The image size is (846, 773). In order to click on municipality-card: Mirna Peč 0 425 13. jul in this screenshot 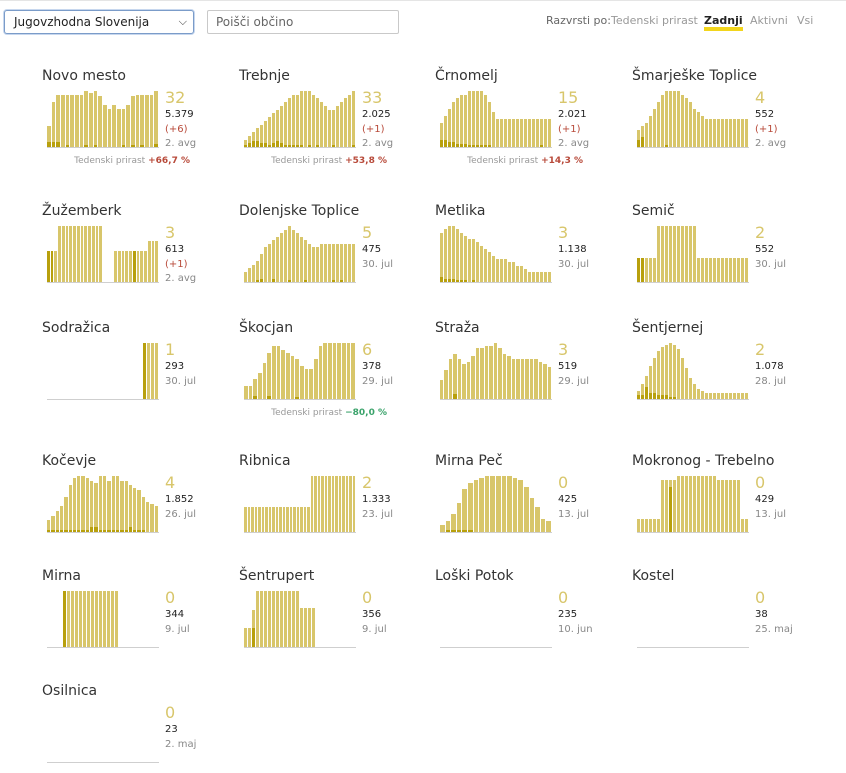, I will do `click(530, 508)`.